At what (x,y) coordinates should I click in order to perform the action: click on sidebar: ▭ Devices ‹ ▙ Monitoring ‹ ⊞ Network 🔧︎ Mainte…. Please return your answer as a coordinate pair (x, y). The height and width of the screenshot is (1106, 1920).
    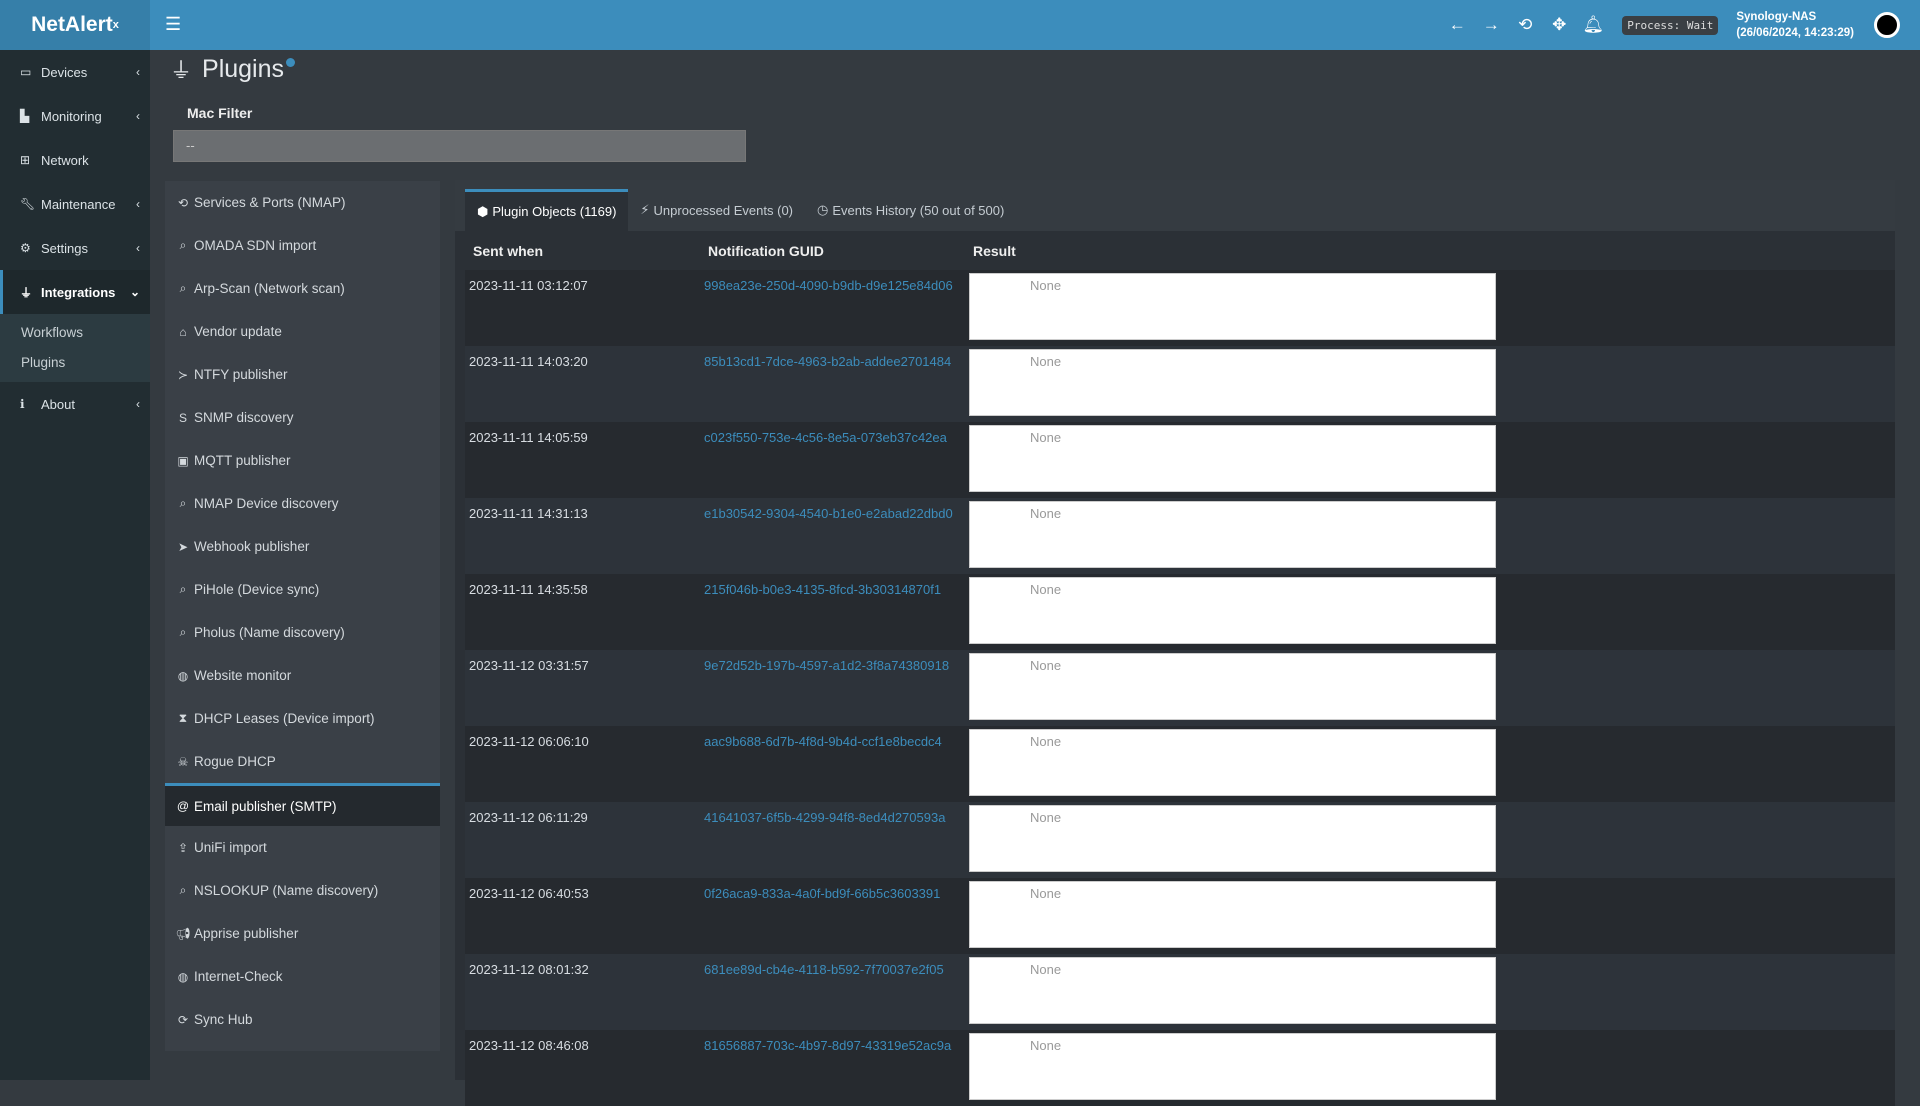
    Looking at the image, I should click on (75, 565).